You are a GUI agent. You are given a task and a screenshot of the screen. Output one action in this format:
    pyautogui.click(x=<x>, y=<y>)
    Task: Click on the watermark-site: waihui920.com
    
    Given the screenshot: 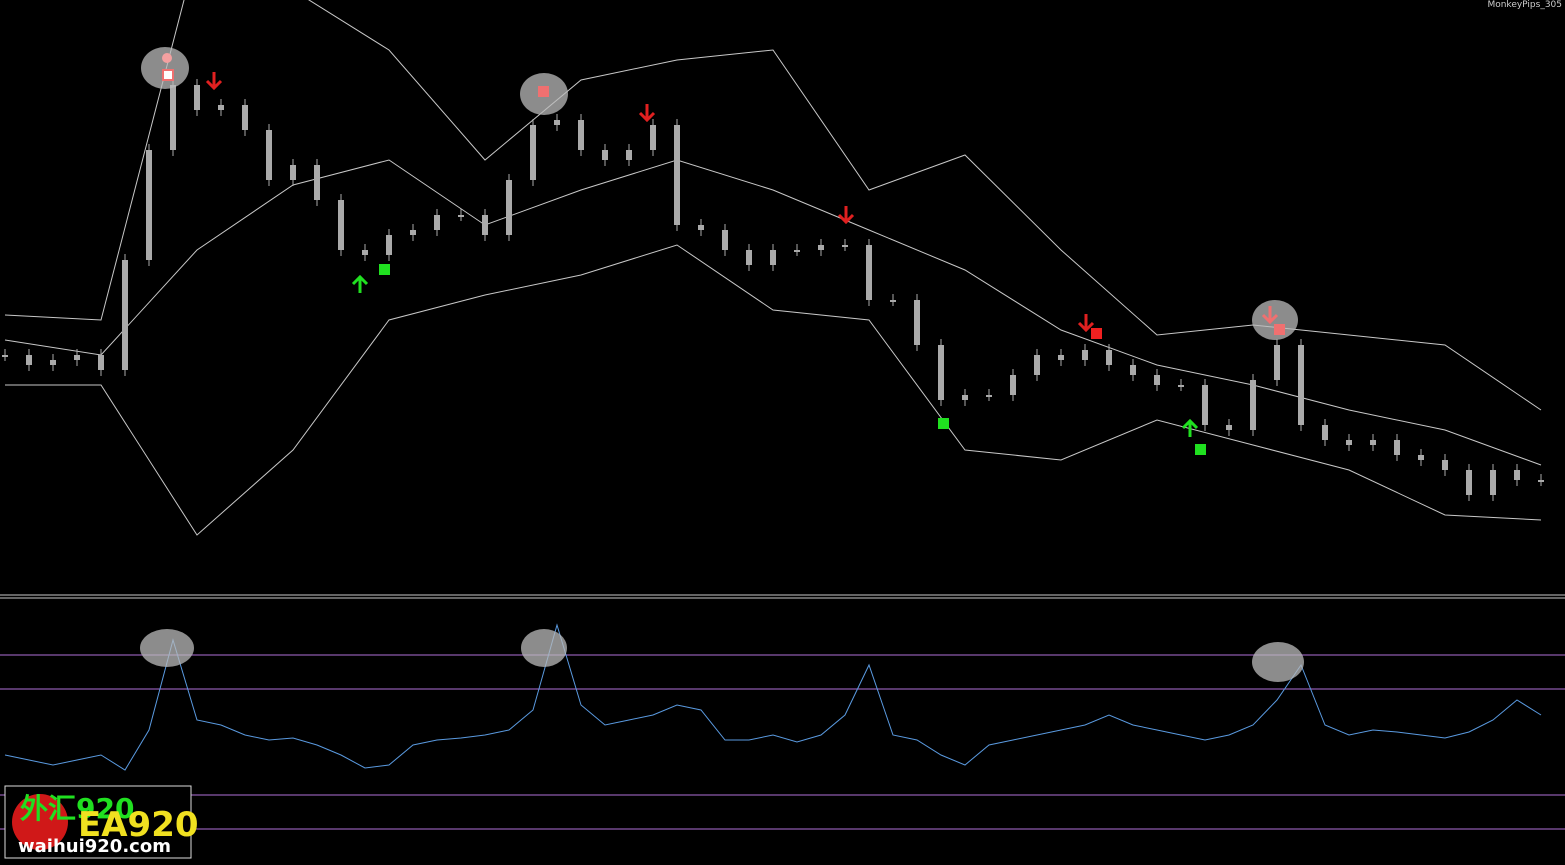 What is the action you would take?
    pyautogui.click(x=94, y=846)
    